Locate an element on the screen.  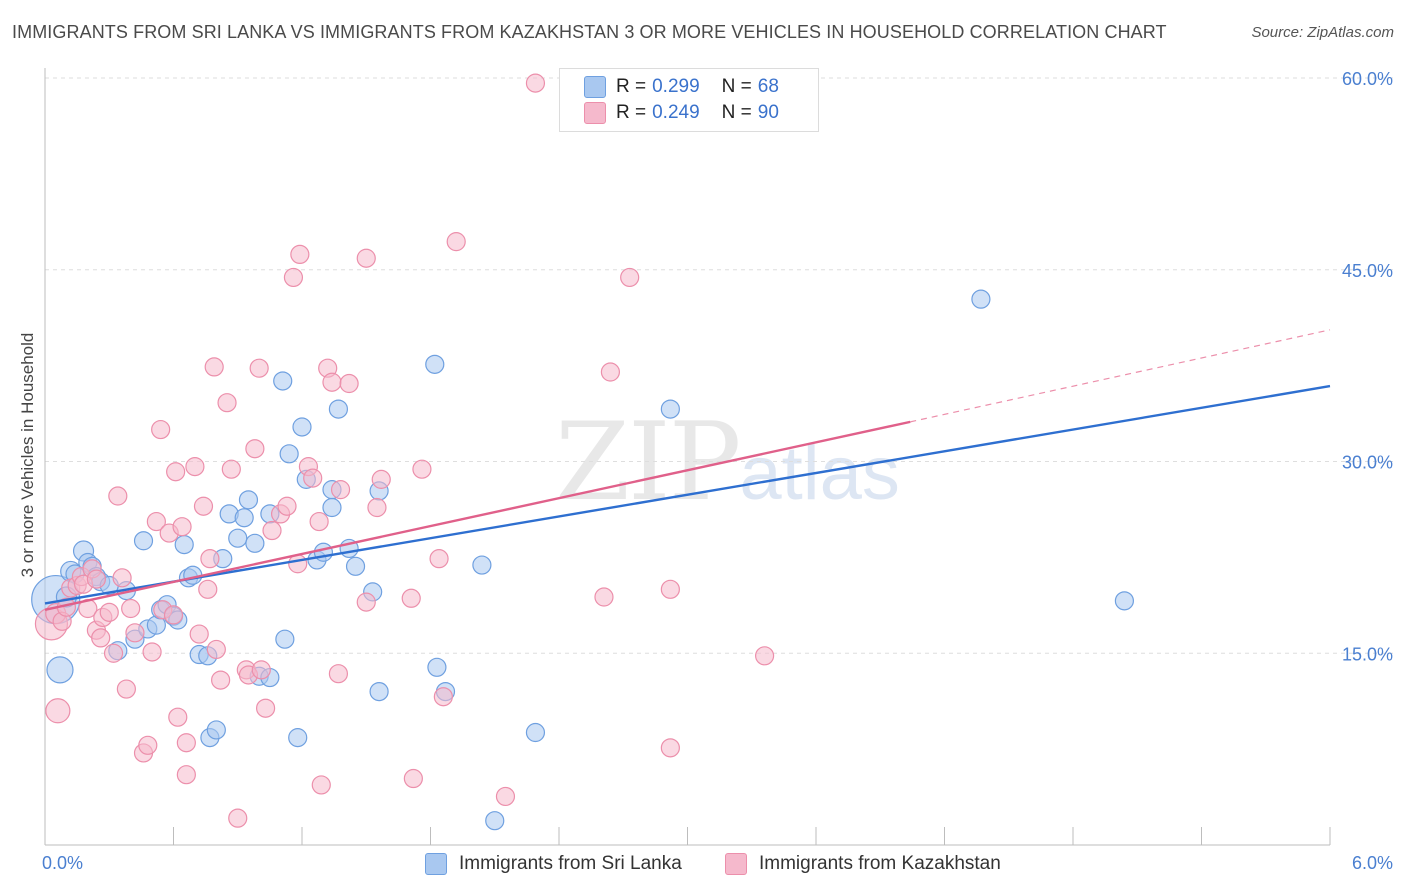
bottom-legend-swatch-kazakhstan is located at coordinates (736, 864).